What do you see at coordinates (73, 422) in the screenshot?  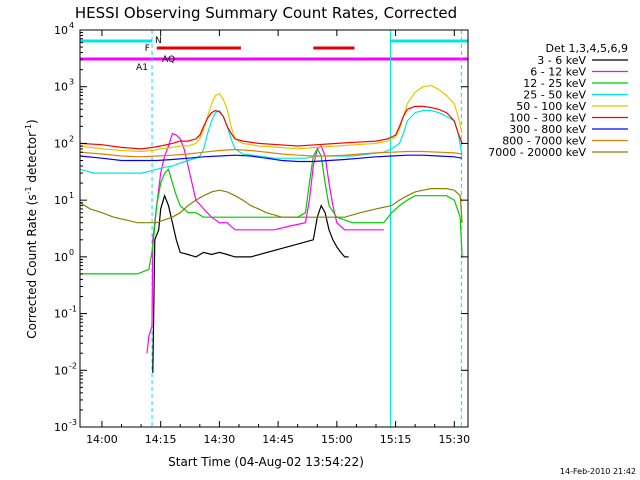 I see `y-tick-exponent: -3` at bounding box center [73, 422].